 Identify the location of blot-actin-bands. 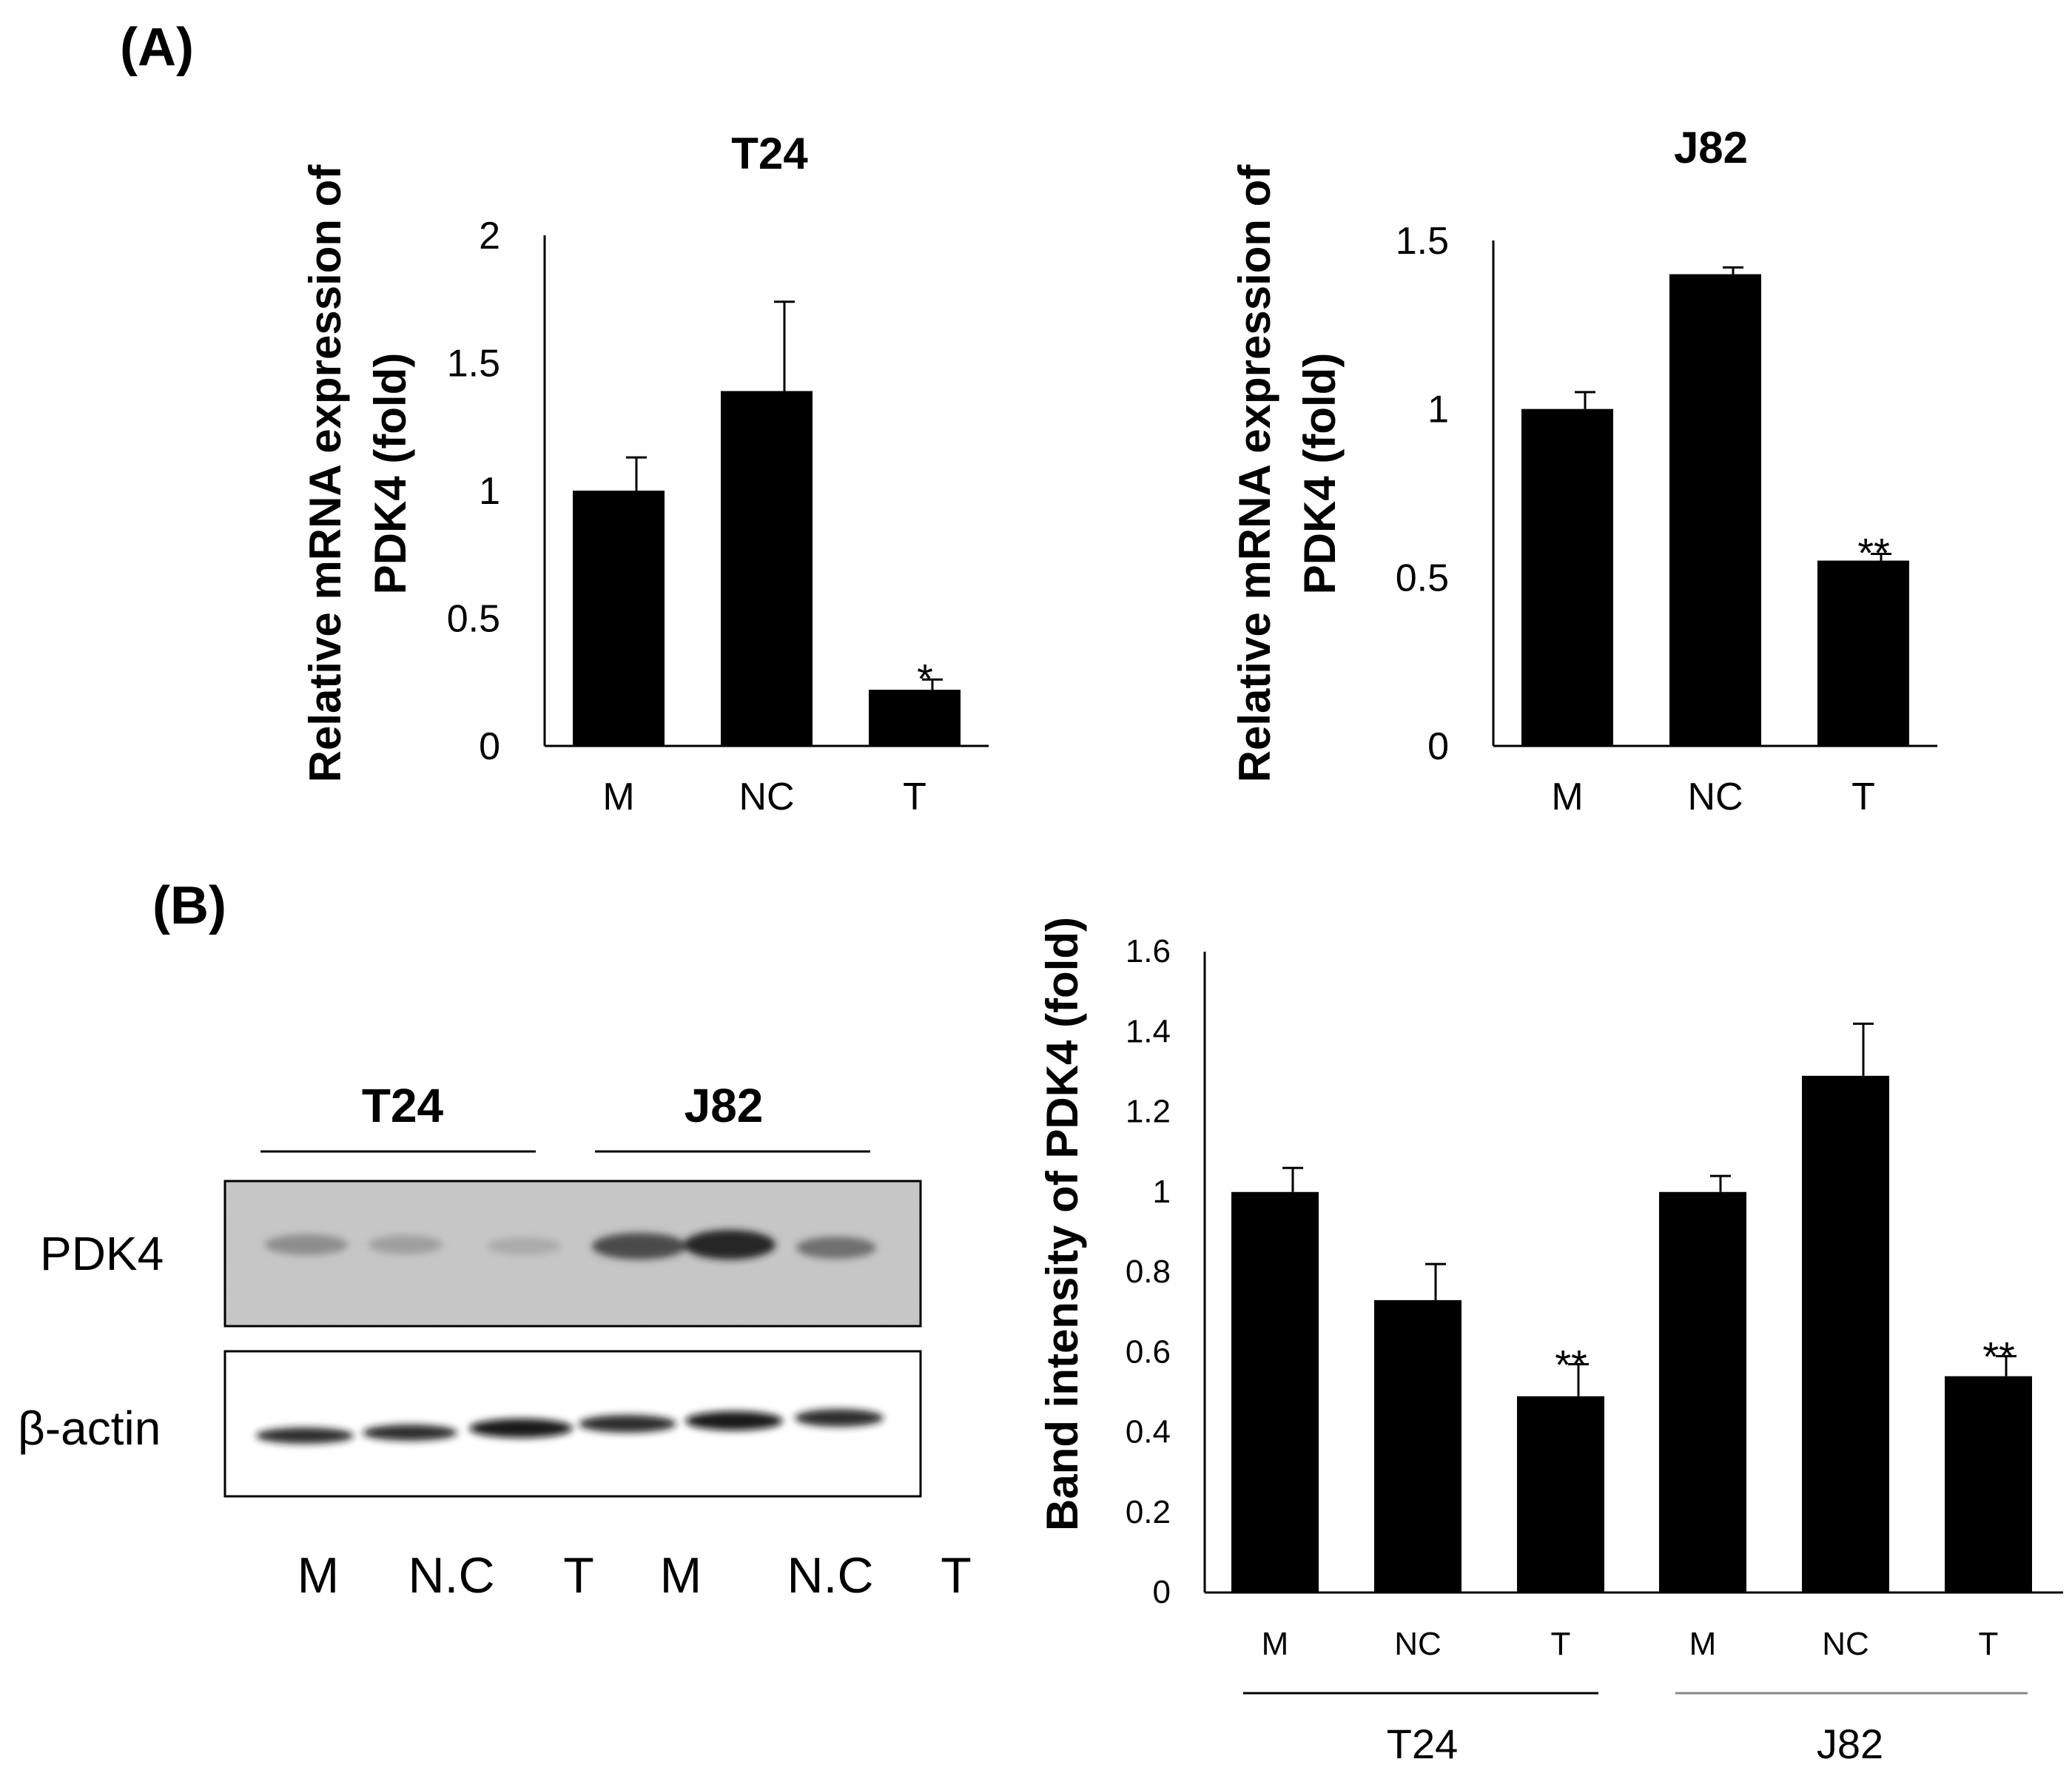
(570, 1427).